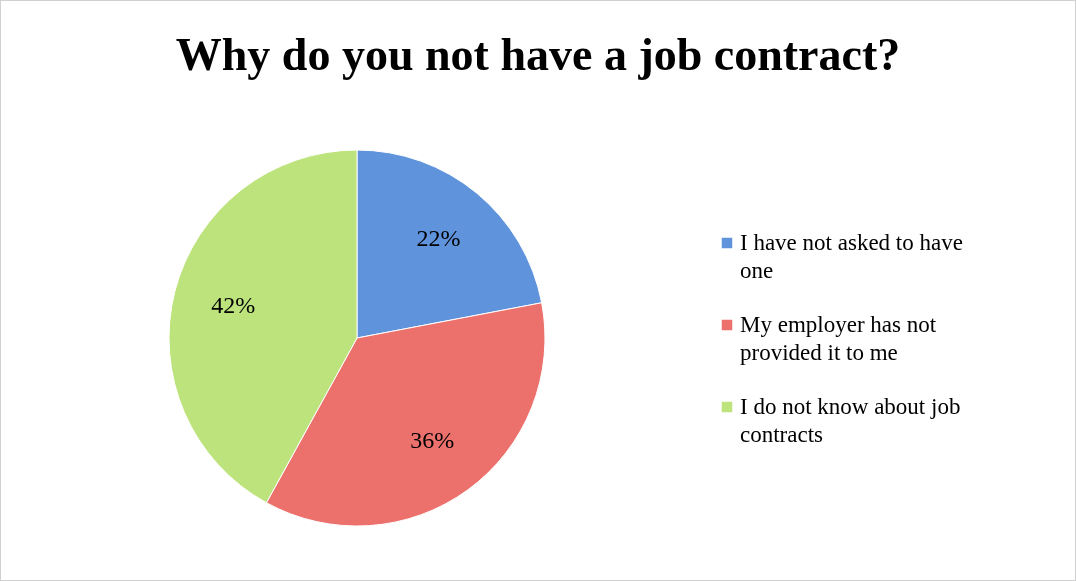 The height and width of the screenshot is (581, 1076). Describe the element at coordinates (851, 256) in the screenshot. I see `legend-label: I have not asked to have one` at that location.